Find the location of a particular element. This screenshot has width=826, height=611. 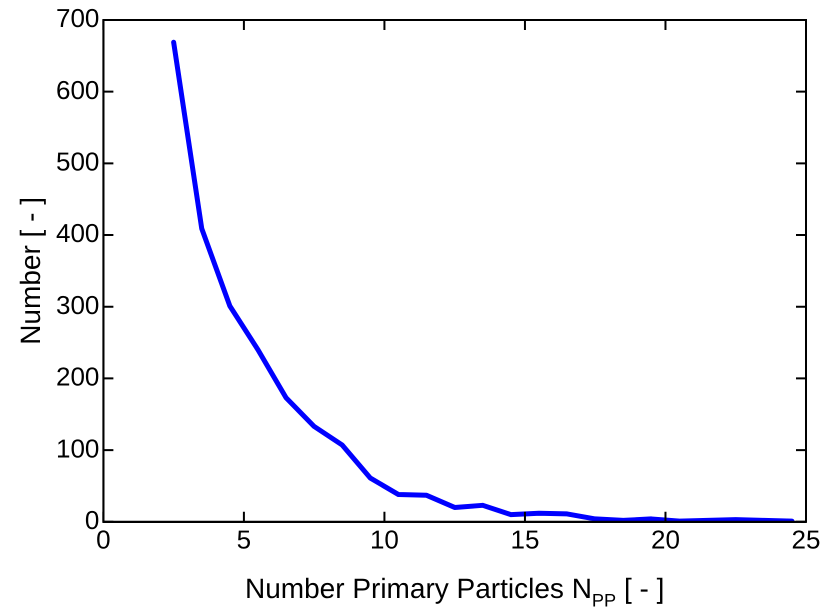

y-tick-label: 400 is located at coordinates (78, 233).